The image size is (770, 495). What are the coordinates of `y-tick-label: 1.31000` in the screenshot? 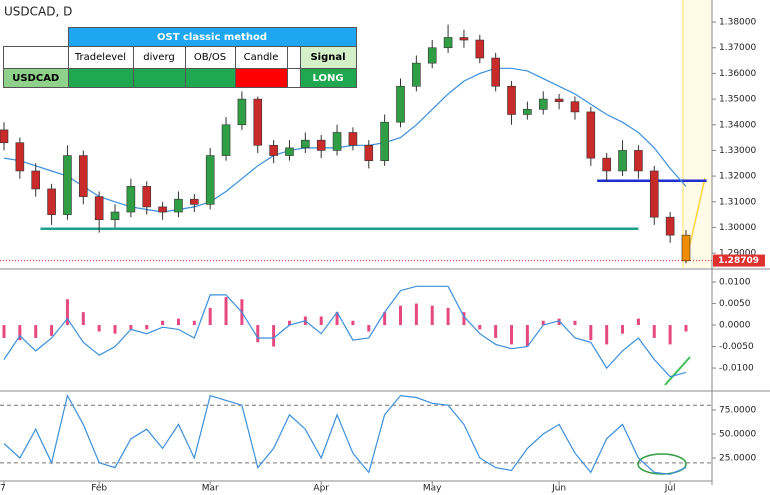 It's located at (737, 202).